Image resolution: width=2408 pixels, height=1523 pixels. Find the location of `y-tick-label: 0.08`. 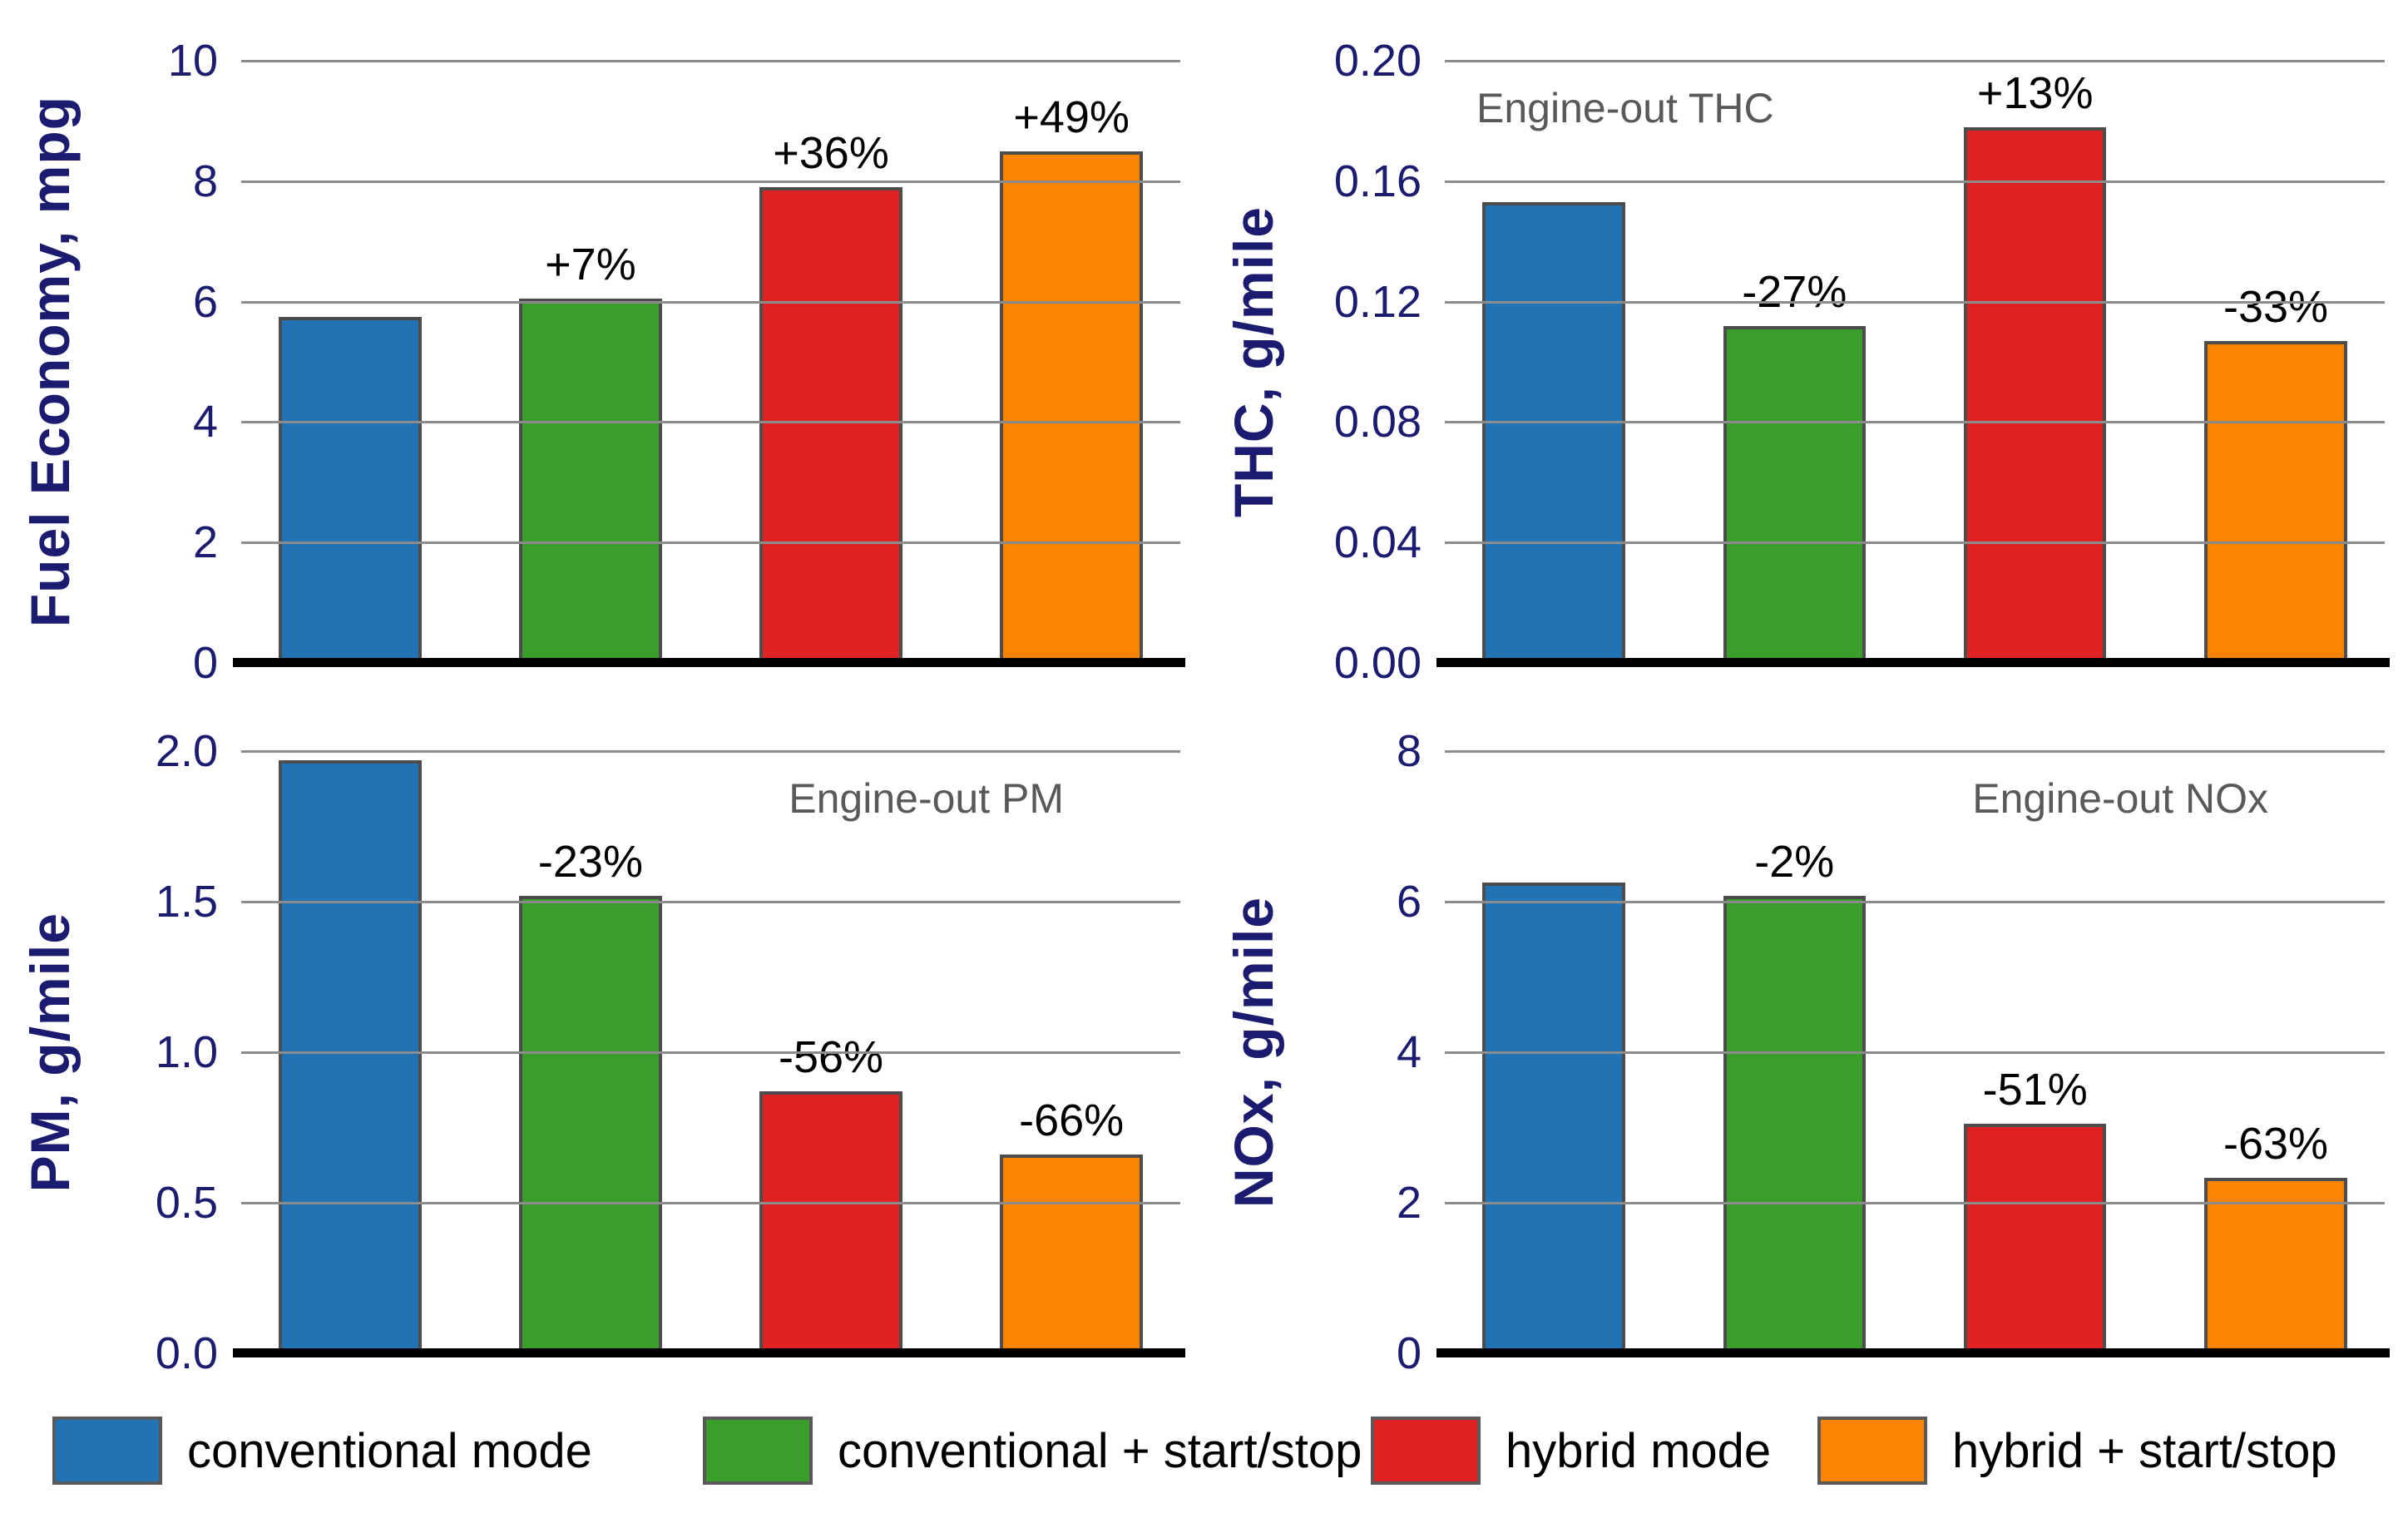

y-tick-label: 0.08 is located at coordinates (1377, 422).